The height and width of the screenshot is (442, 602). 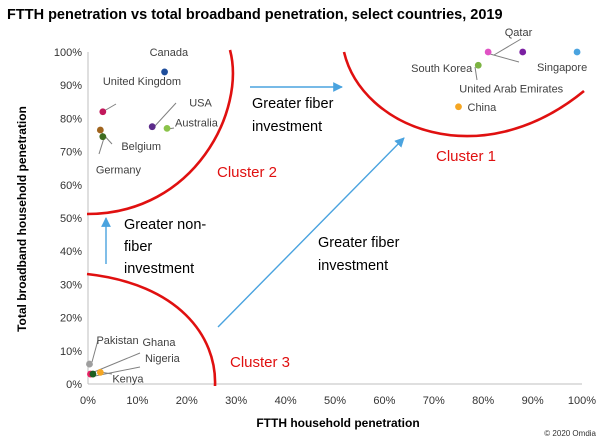 What do you see at coordinates (159, 343) in the screenshot?
I see `label-ghana: Ghana` at bounding box center [159, 343].